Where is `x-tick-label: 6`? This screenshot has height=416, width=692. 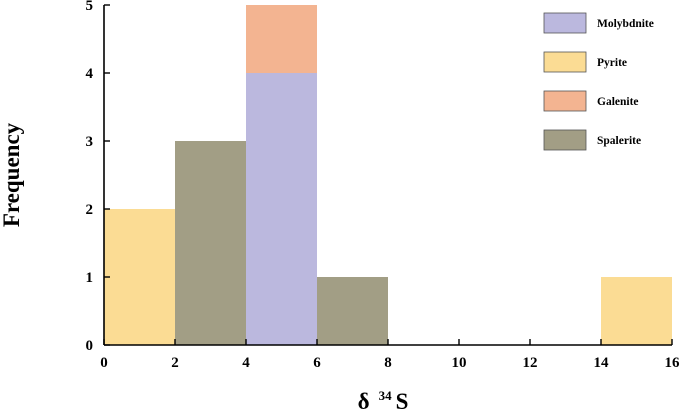
x-tick-label: 6 is located at coordinates (317, 363).